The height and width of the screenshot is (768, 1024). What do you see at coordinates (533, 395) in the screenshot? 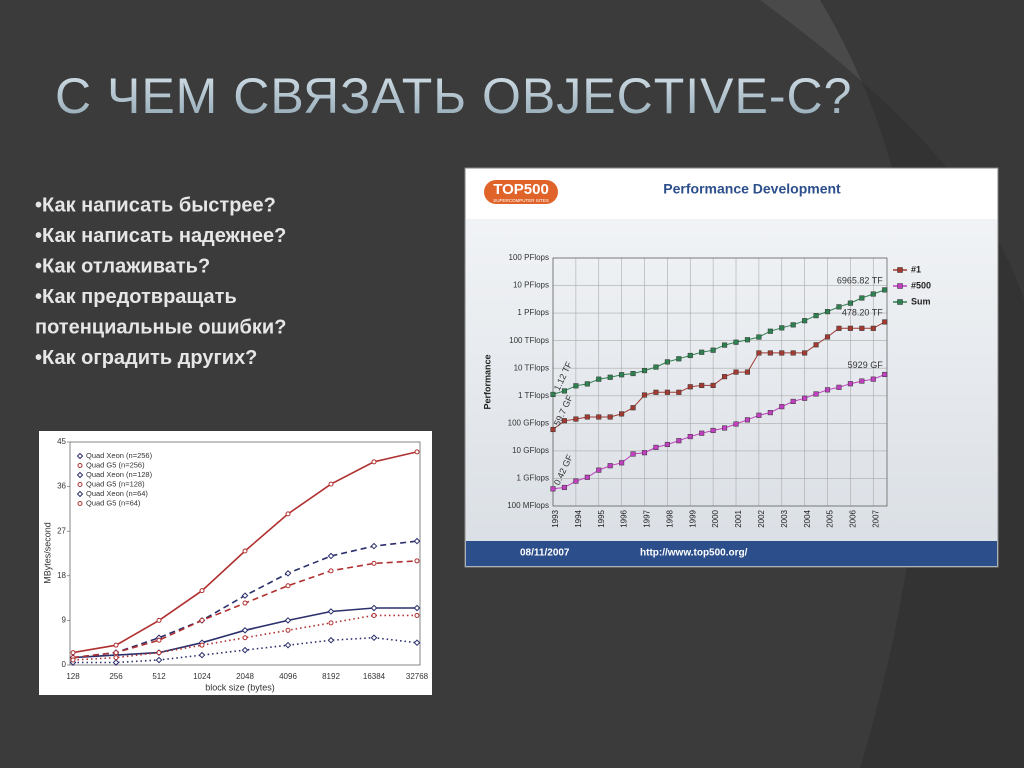
I see `y-tick-label: 1 TFlops` at bounding box center [533, 395].